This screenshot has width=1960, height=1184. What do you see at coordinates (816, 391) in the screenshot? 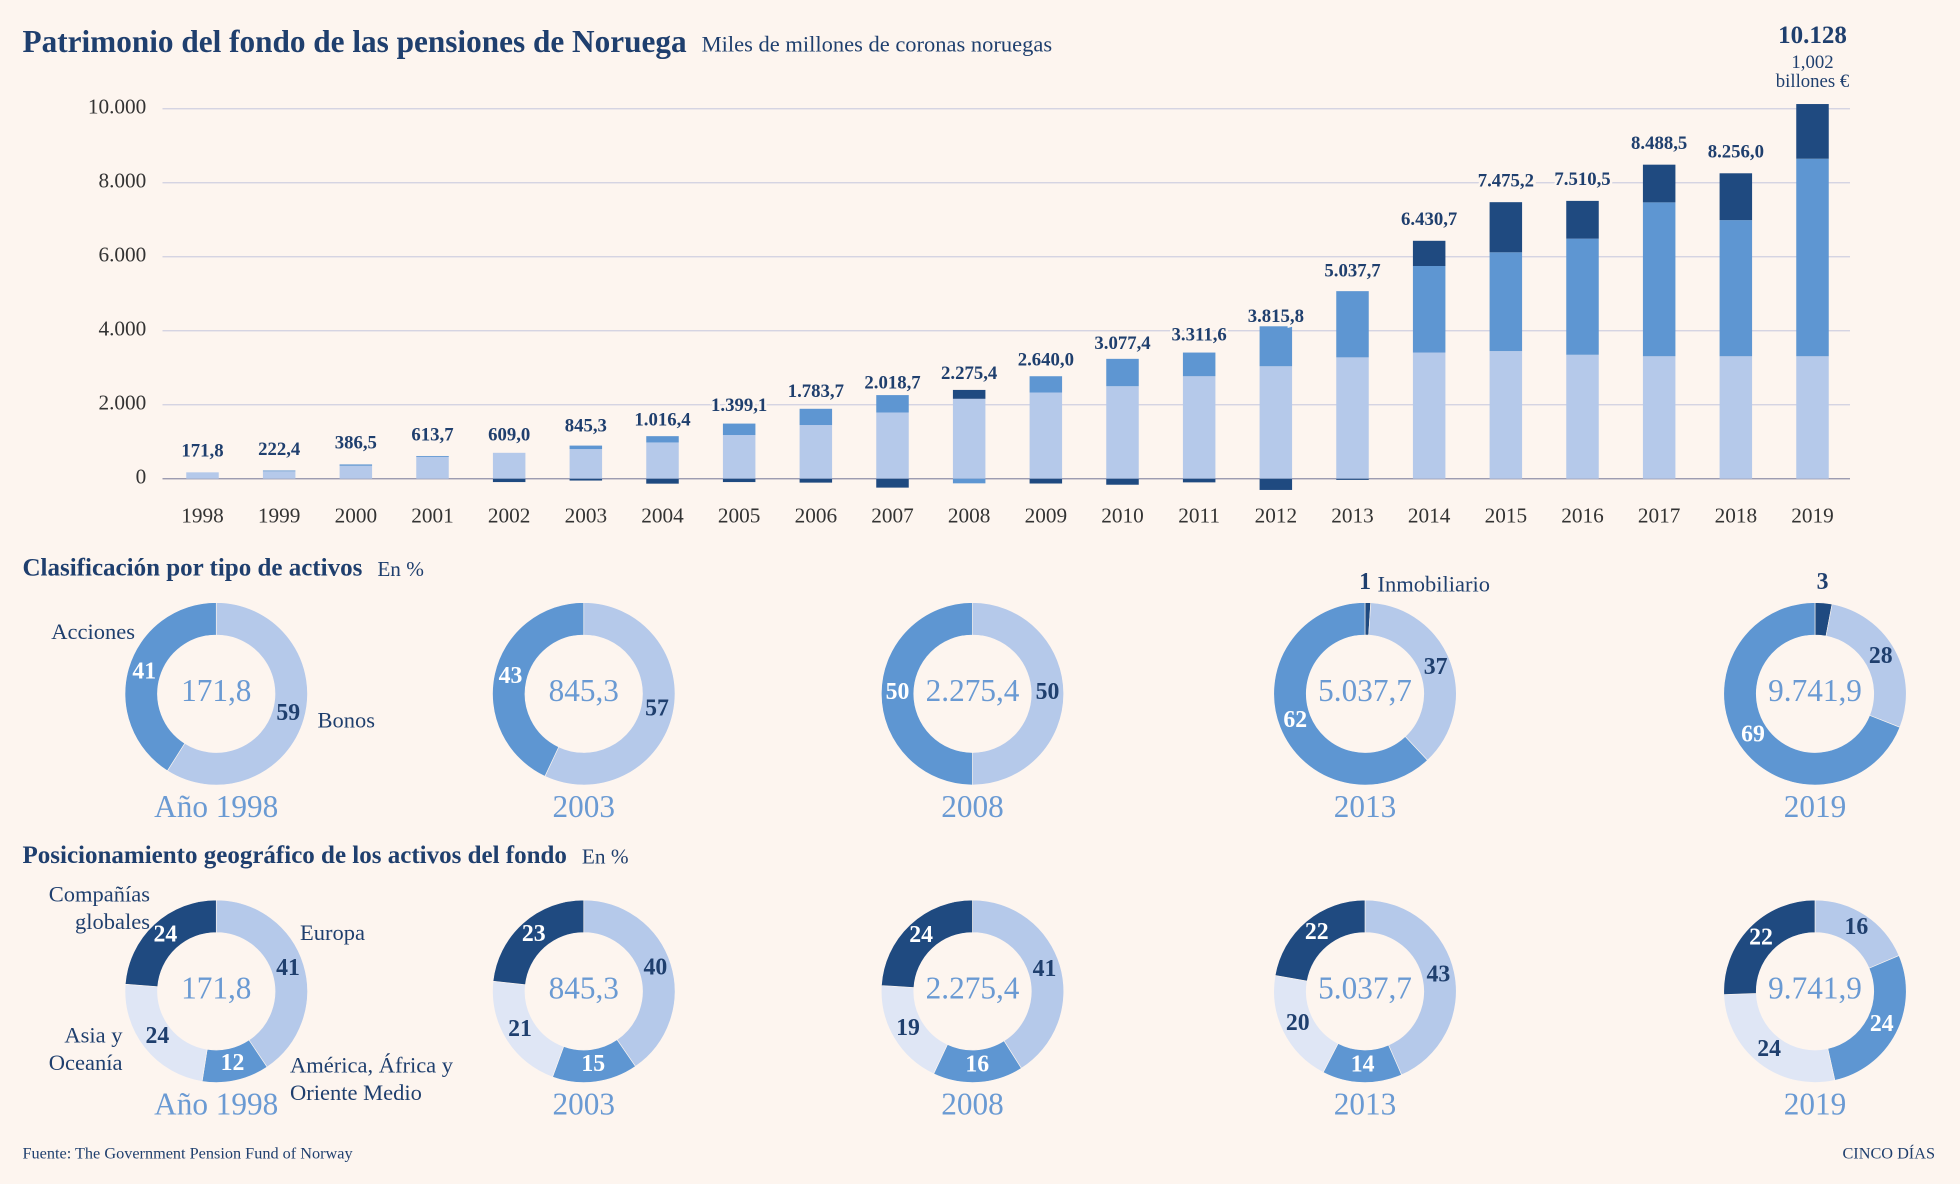
I see `total-label: 1.783,7` at bounding box center [816, 391].